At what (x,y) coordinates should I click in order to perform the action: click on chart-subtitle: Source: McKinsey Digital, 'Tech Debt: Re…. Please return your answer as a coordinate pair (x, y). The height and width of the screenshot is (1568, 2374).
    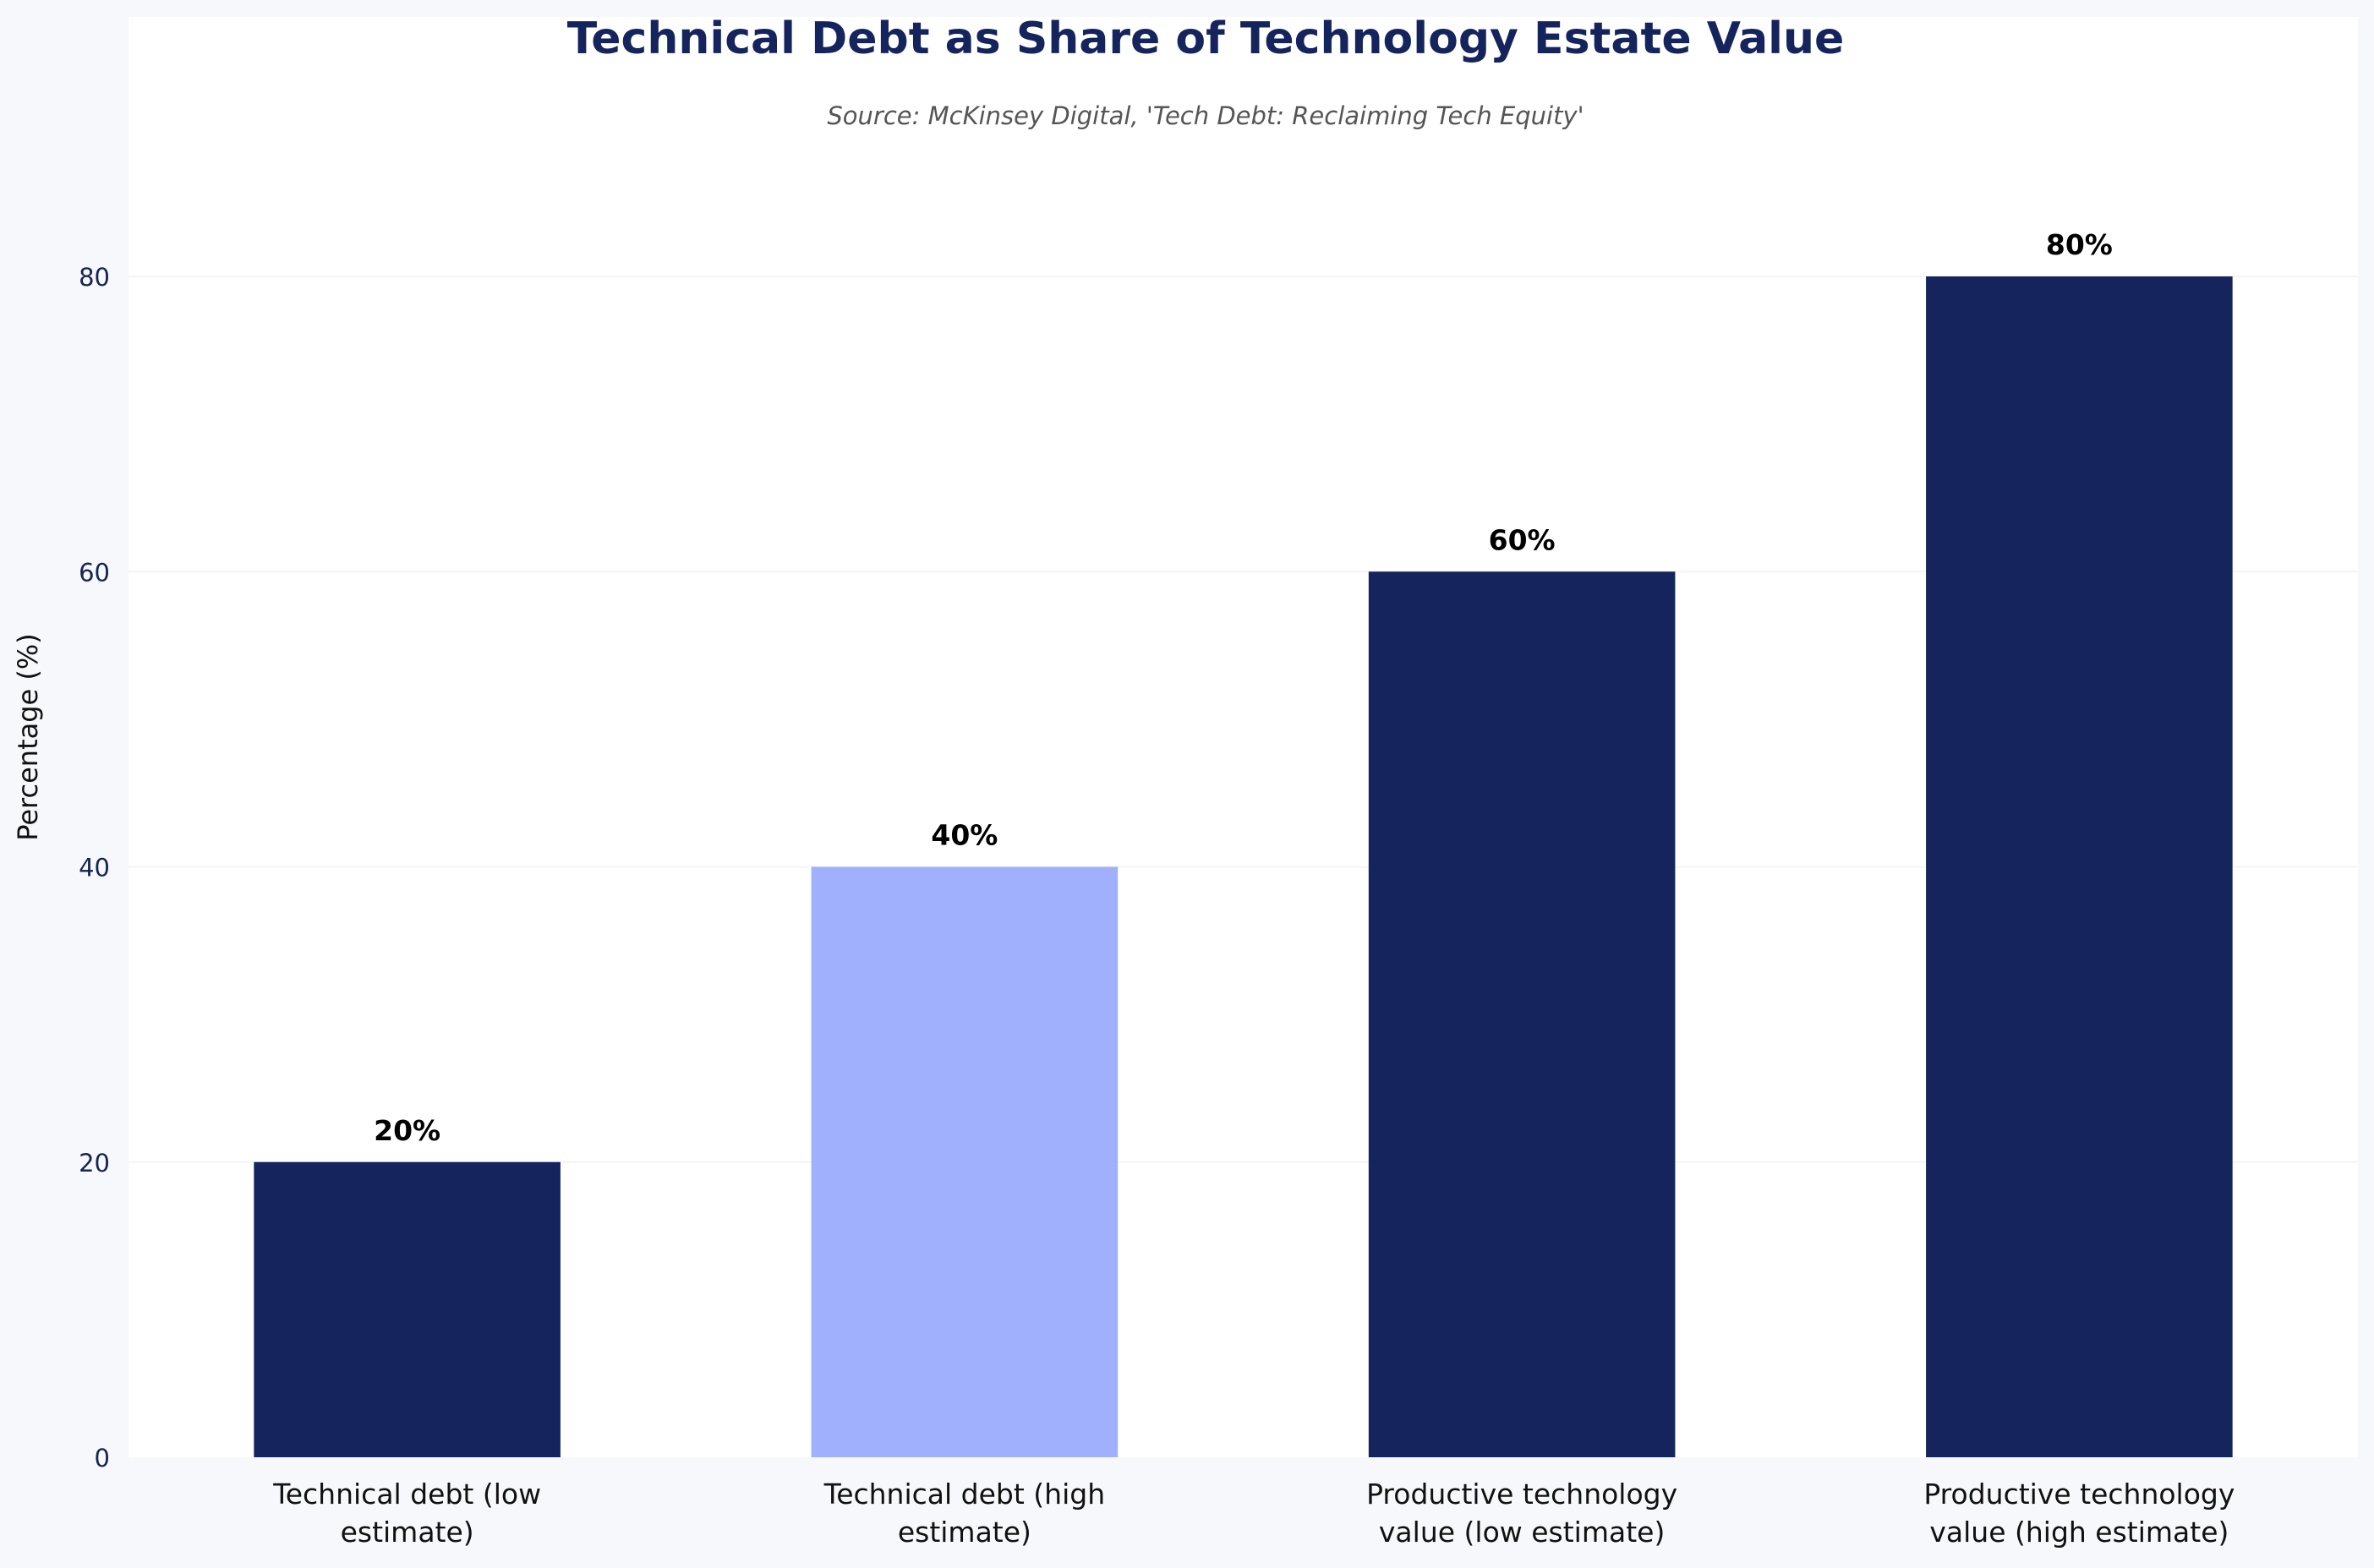
    Looking at the image, I should click on (1205, 115).